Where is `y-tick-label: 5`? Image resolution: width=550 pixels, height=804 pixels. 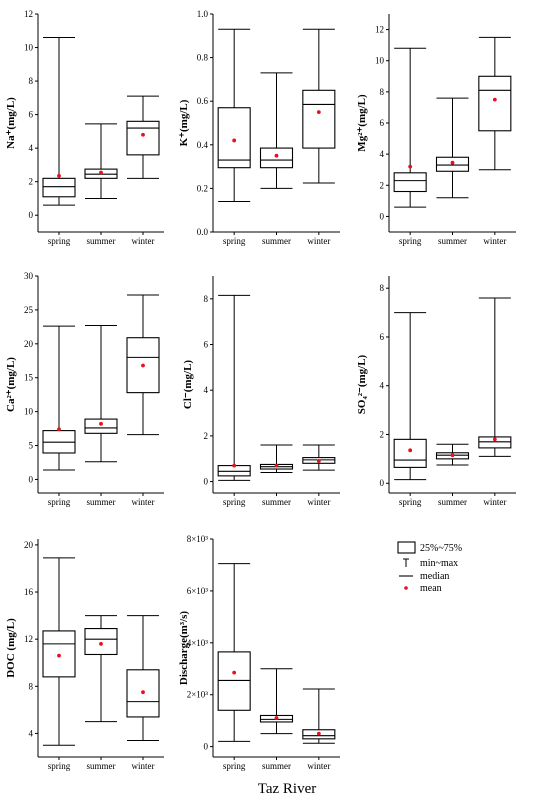 y-tick-label: 5 is located at coordinates (31, 446).